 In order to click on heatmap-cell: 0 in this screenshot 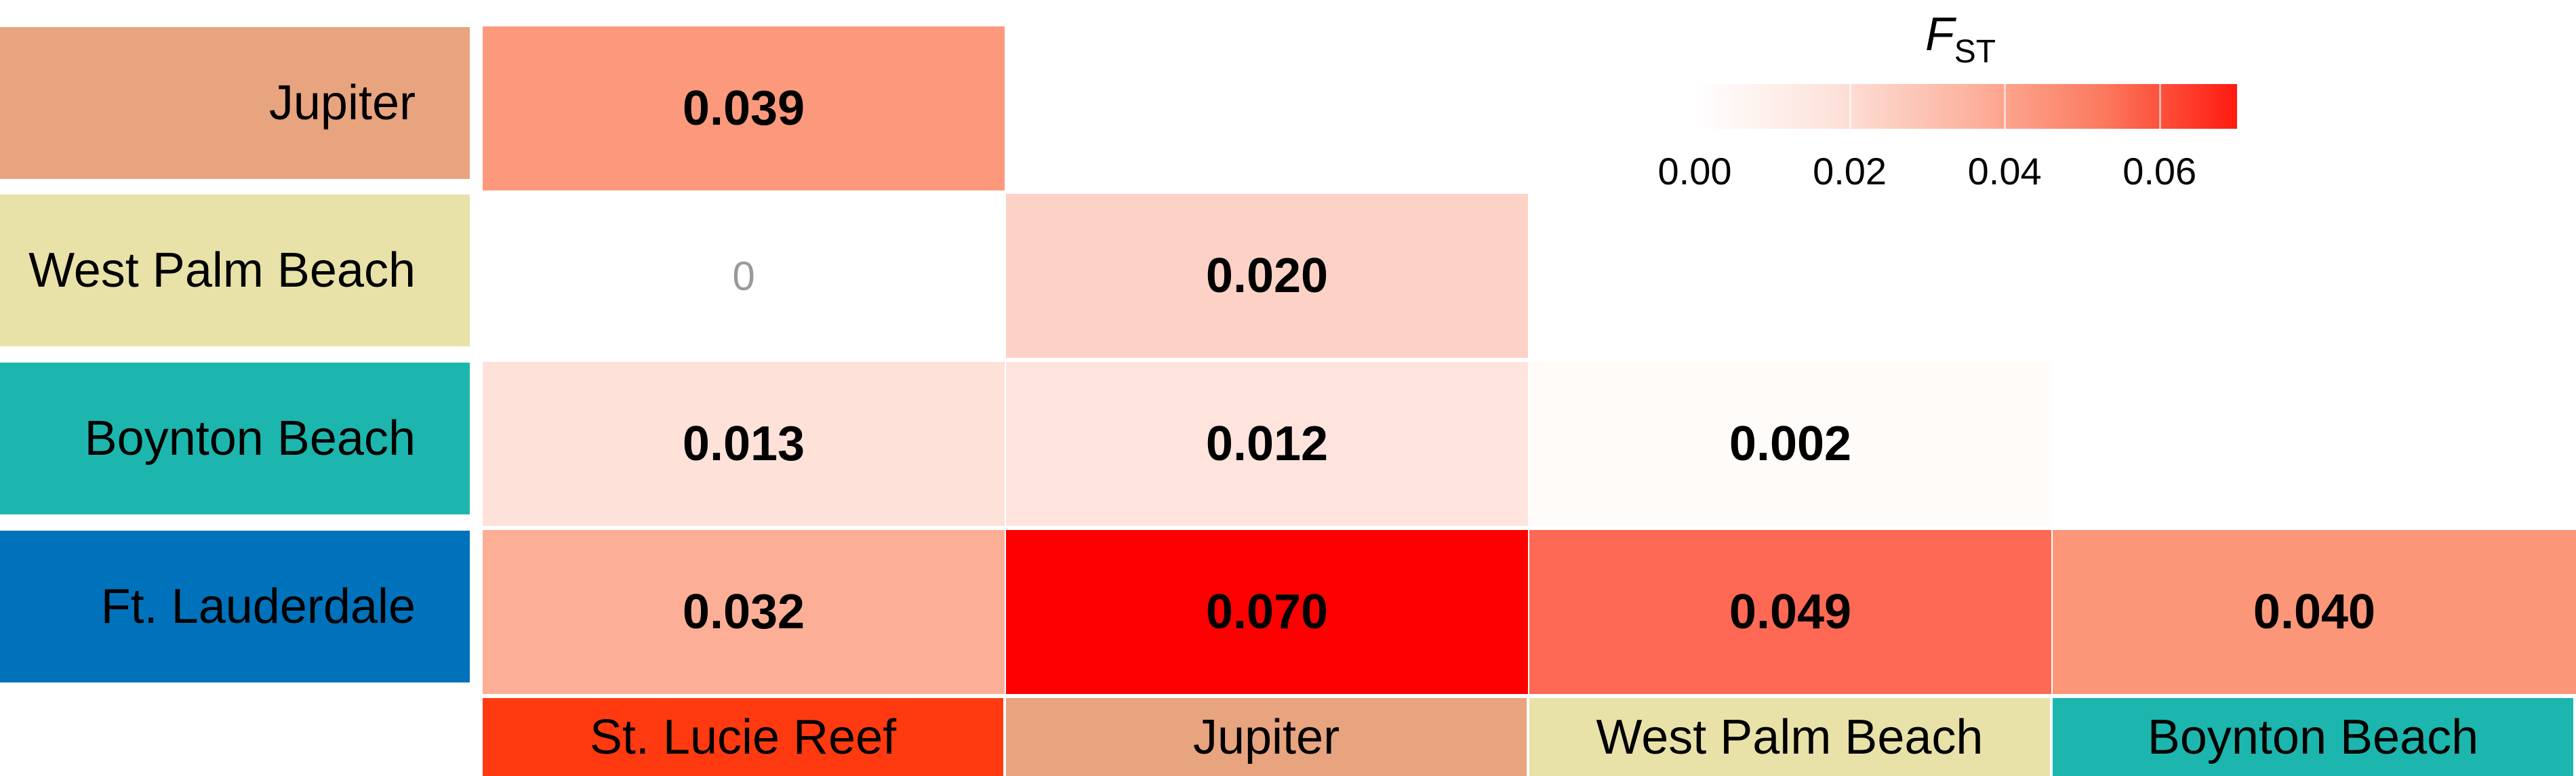, I will do `click(744, 276)`.